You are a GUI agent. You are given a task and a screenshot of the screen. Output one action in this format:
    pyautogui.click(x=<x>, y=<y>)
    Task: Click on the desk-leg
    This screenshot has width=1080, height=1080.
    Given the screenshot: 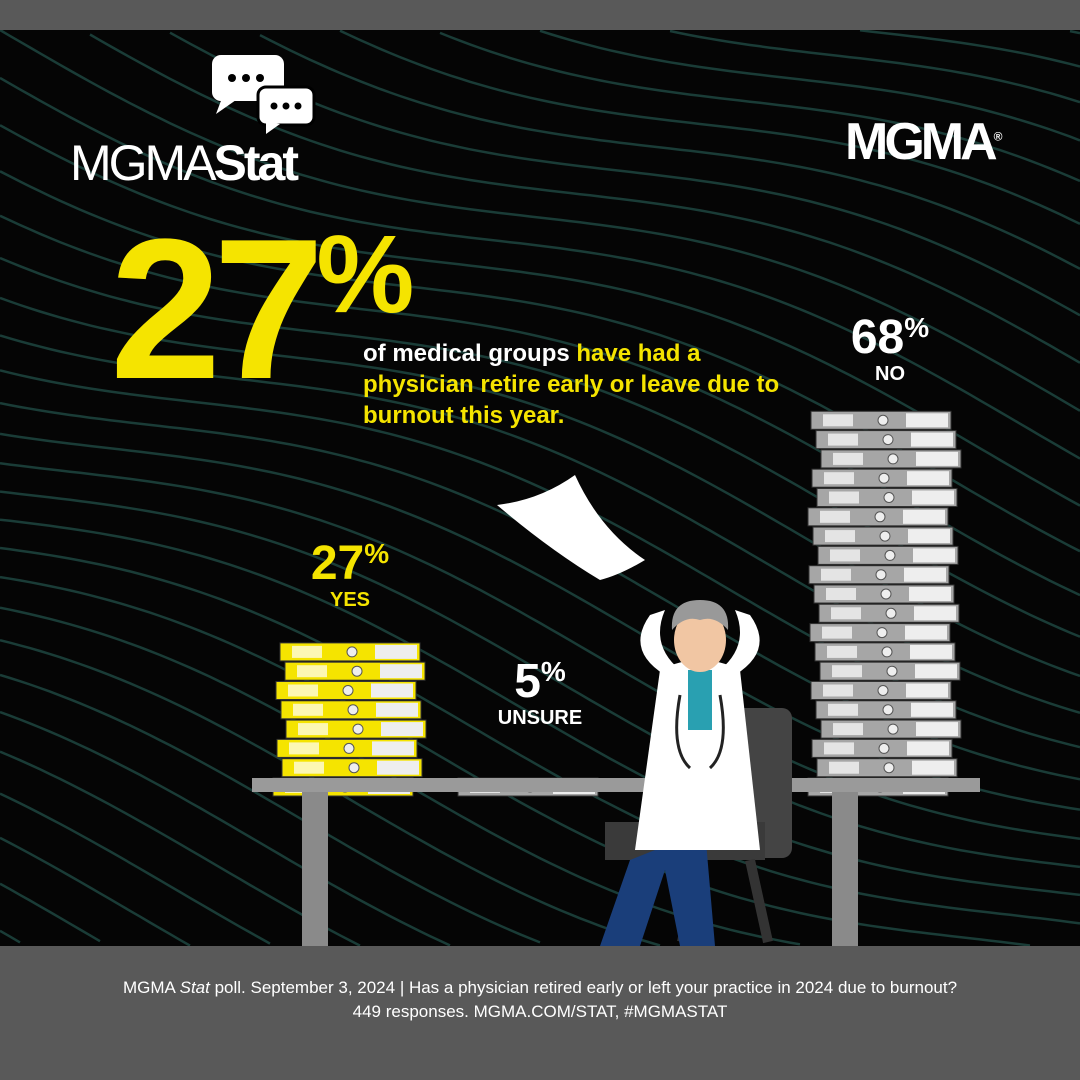 What is the action you would take?
    pyautogui.click(x=315, y=869)
    